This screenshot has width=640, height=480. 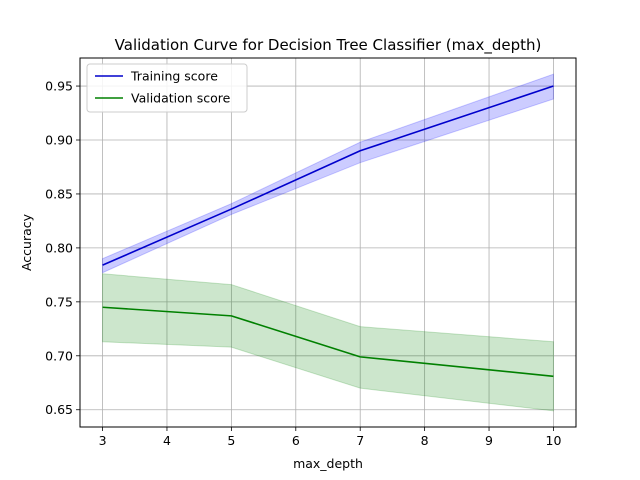 I want to click on x-tick-label: 10, so click(x=554, y=440).